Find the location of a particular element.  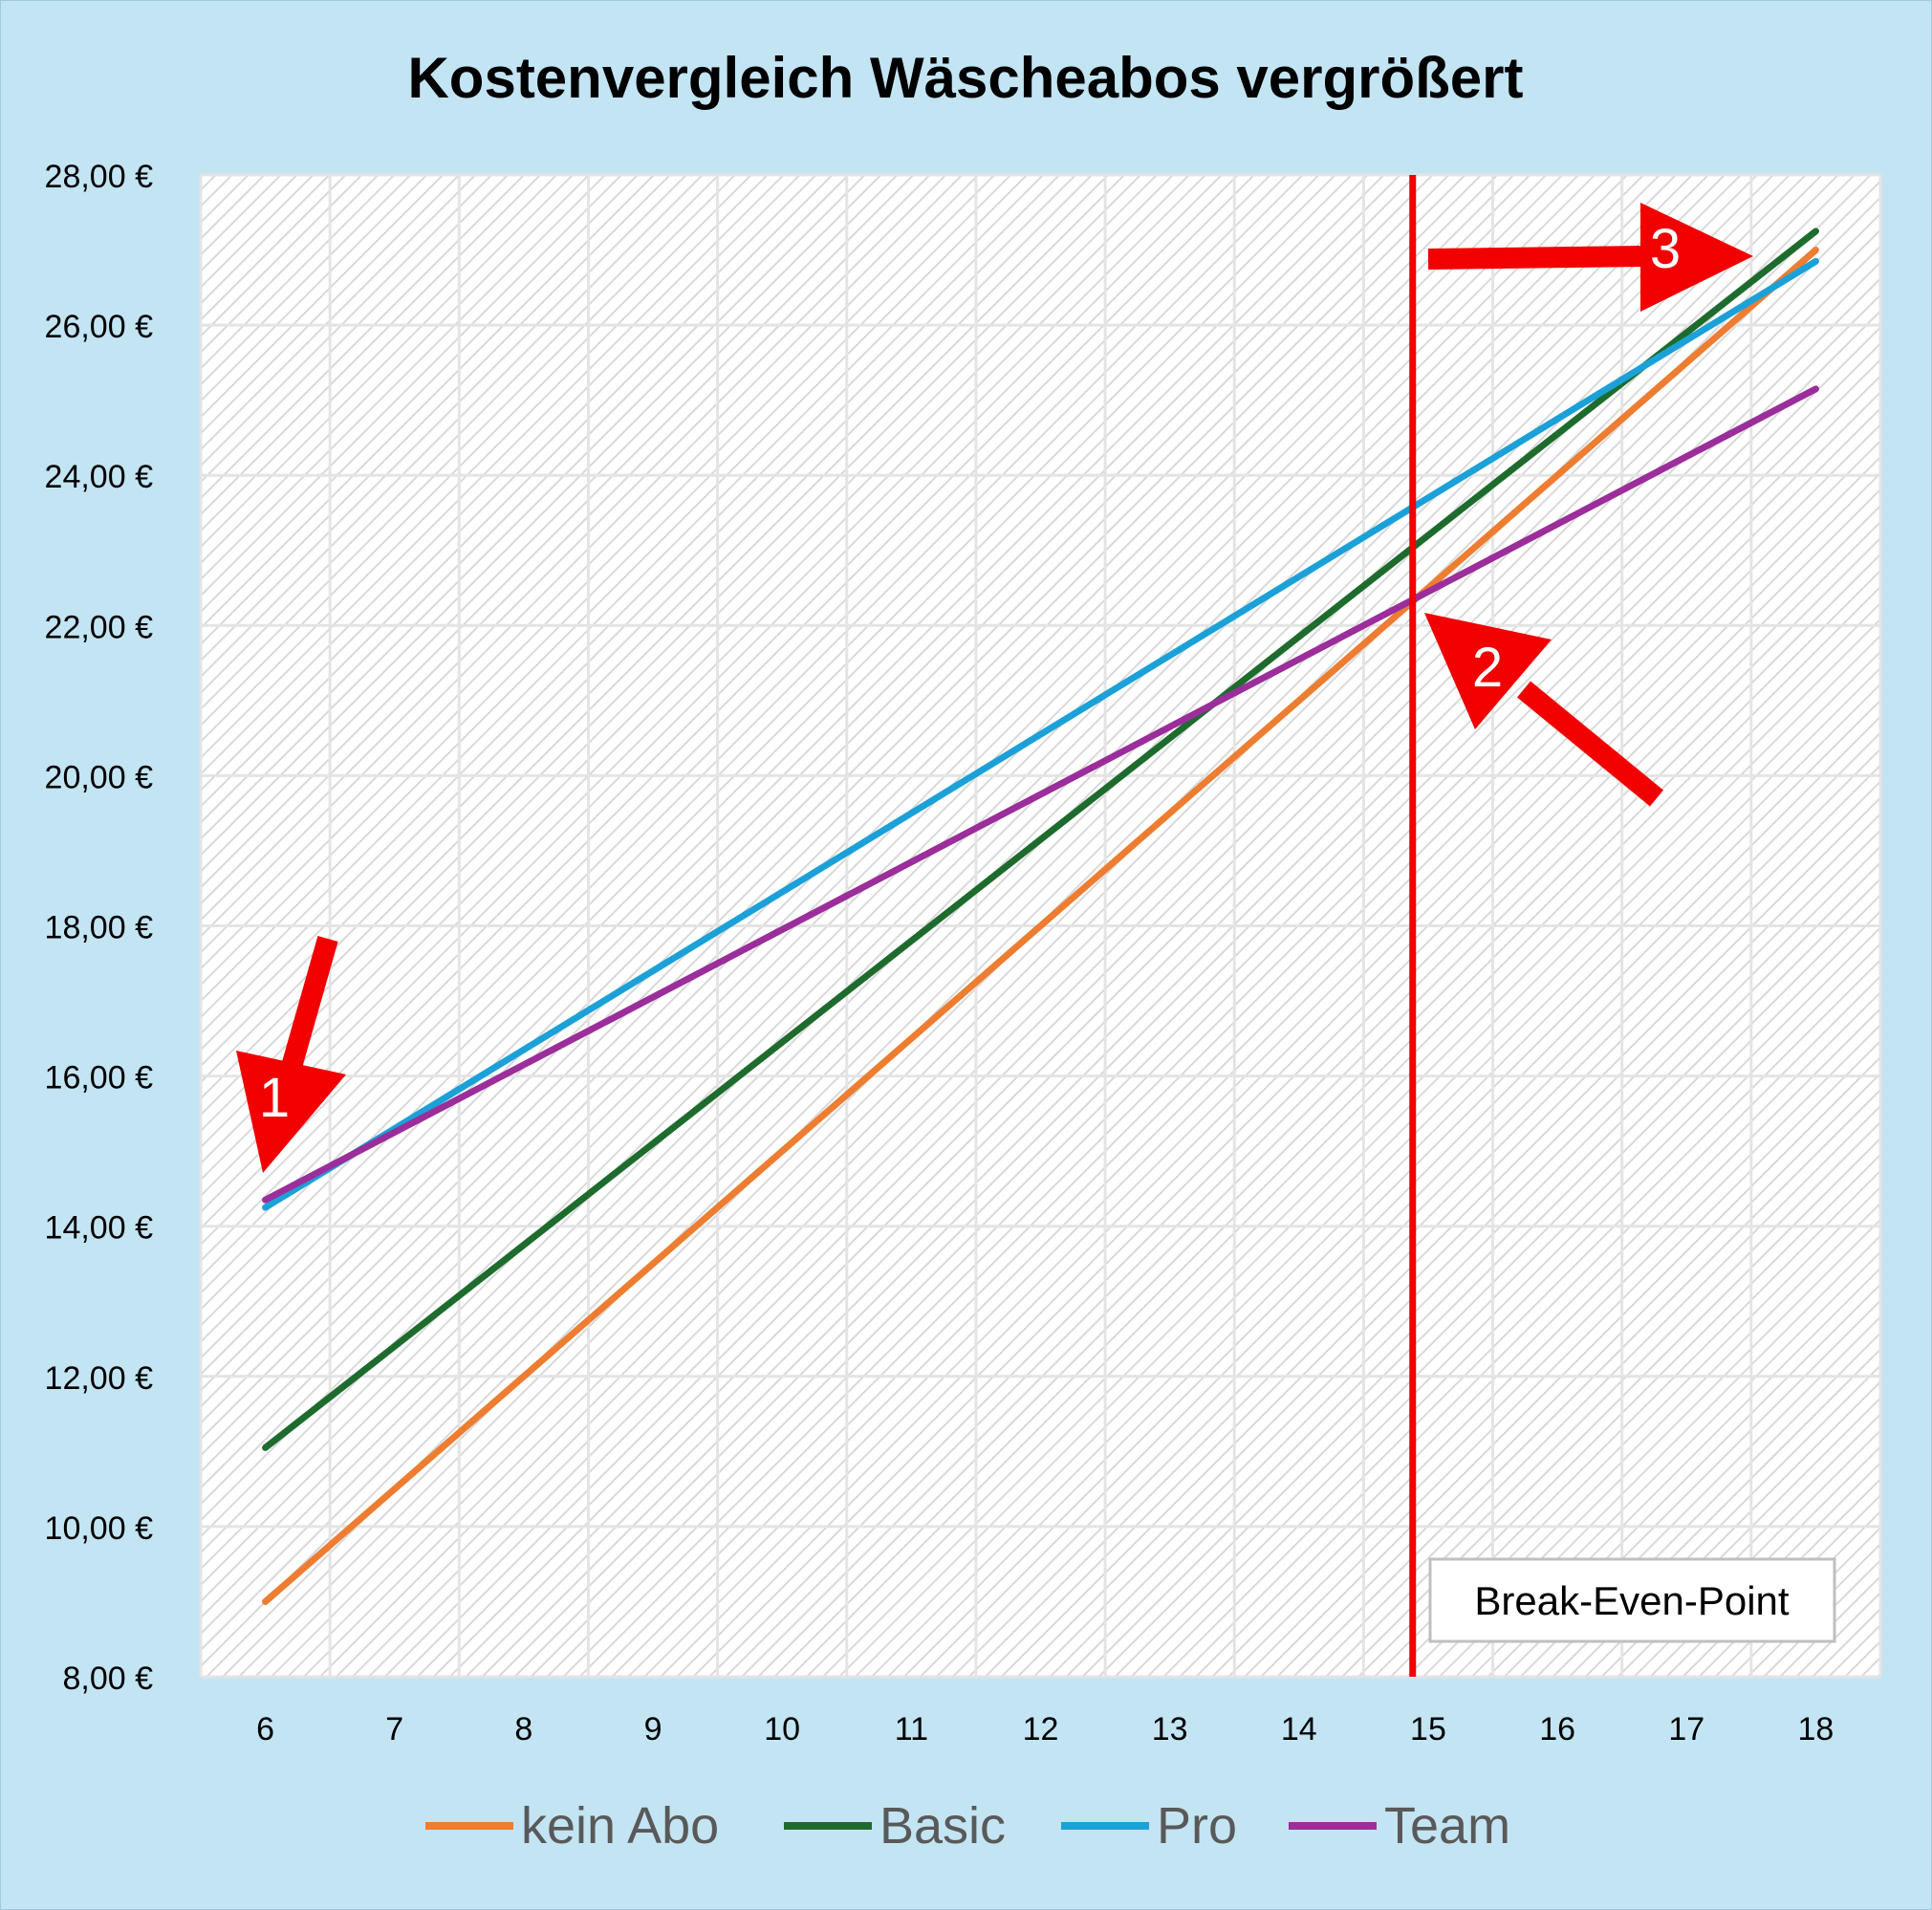

x-tick-label: 10 is located at coordinates (782, 1729).